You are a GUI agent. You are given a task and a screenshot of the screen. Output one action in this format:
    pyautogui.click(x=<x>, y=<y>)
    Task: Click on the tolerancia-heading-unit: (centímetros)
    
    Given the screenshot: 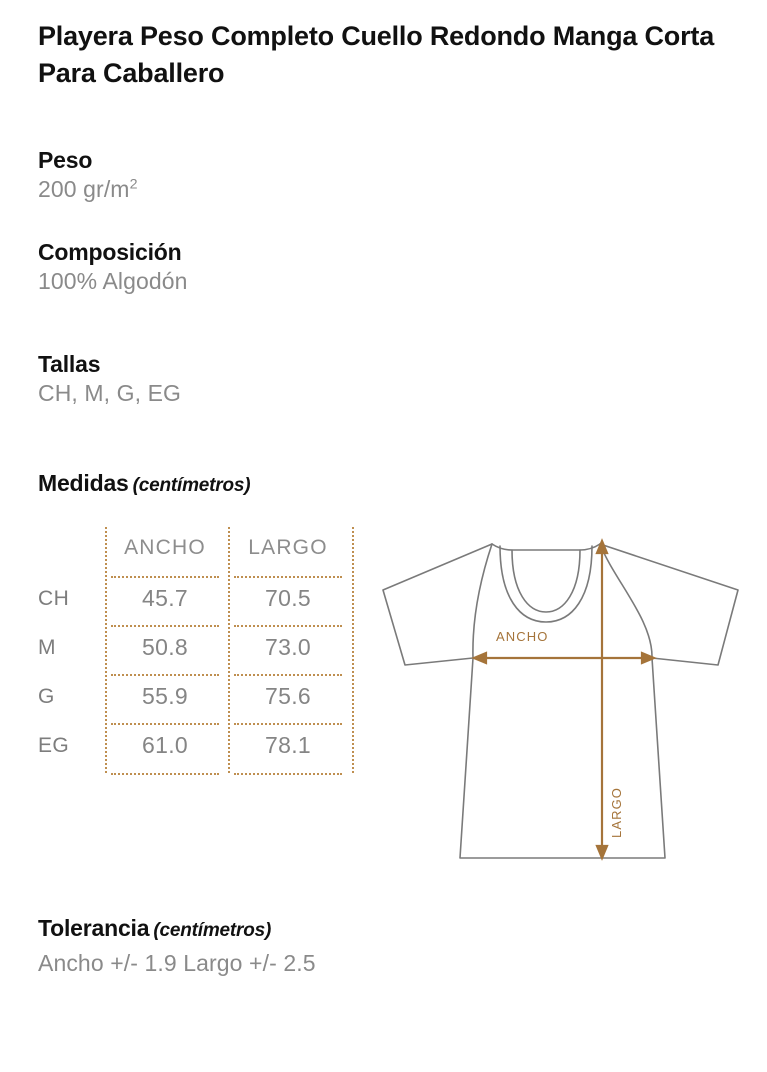 What is the action you would take?
    pyautogui.click(x=212, y=930)
    